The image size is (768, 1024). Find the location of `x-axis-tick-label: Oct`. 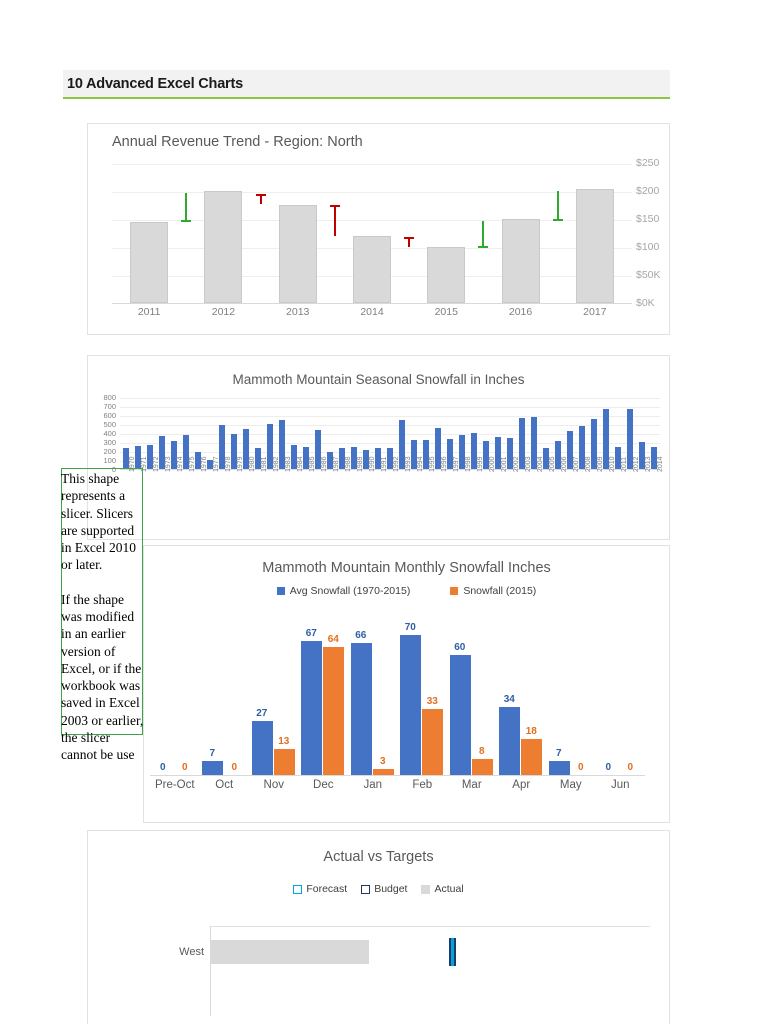

x-axis-tick-label: Oct is located at coordinates (224, 785).